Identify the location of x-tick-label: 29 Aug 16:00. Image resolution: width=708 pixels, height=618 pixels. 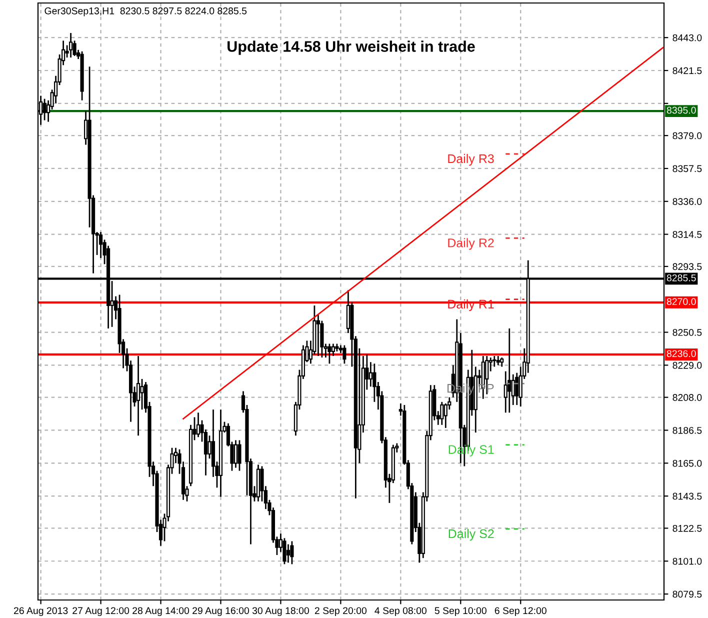
(221, 611).